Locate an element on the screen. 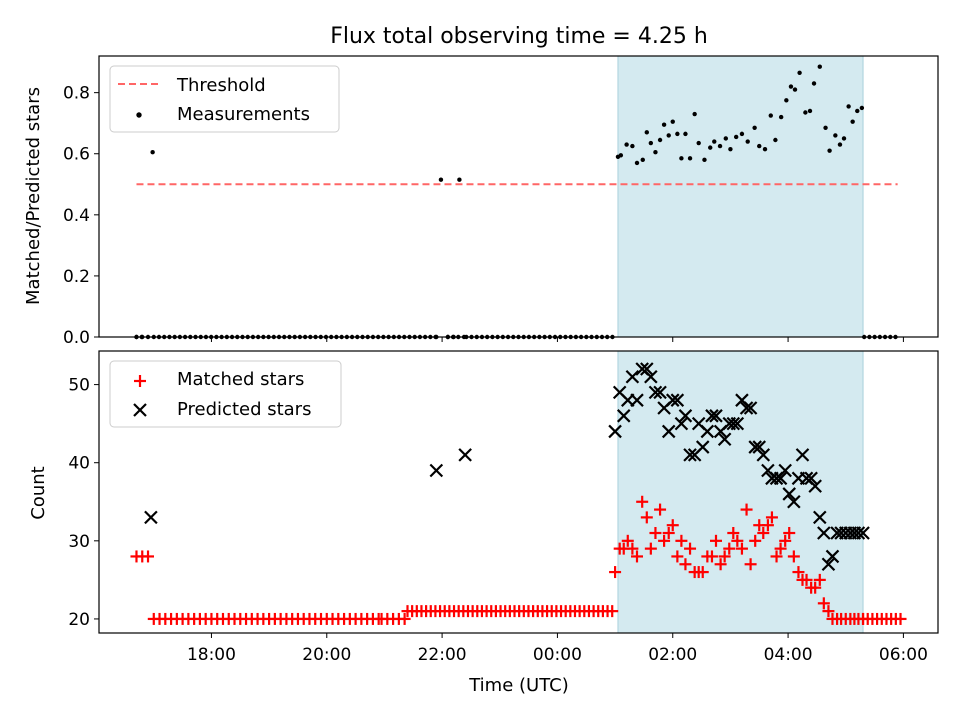  x-tick-label: 20:00 is located at coordinates (326, 655).